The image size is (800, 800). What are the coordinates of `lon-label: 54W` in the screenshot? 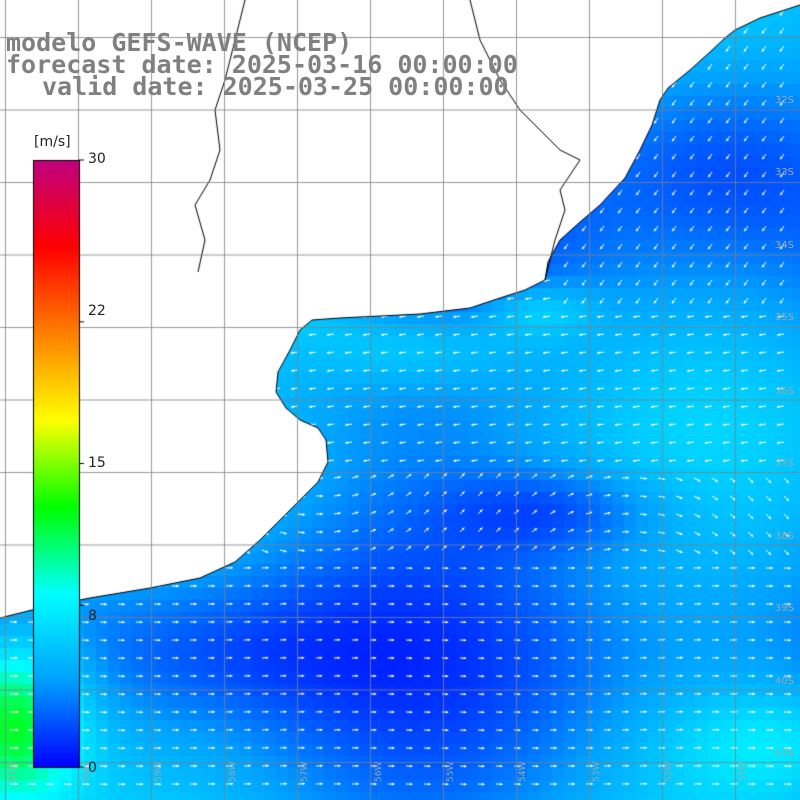 It's located at (523, 771).